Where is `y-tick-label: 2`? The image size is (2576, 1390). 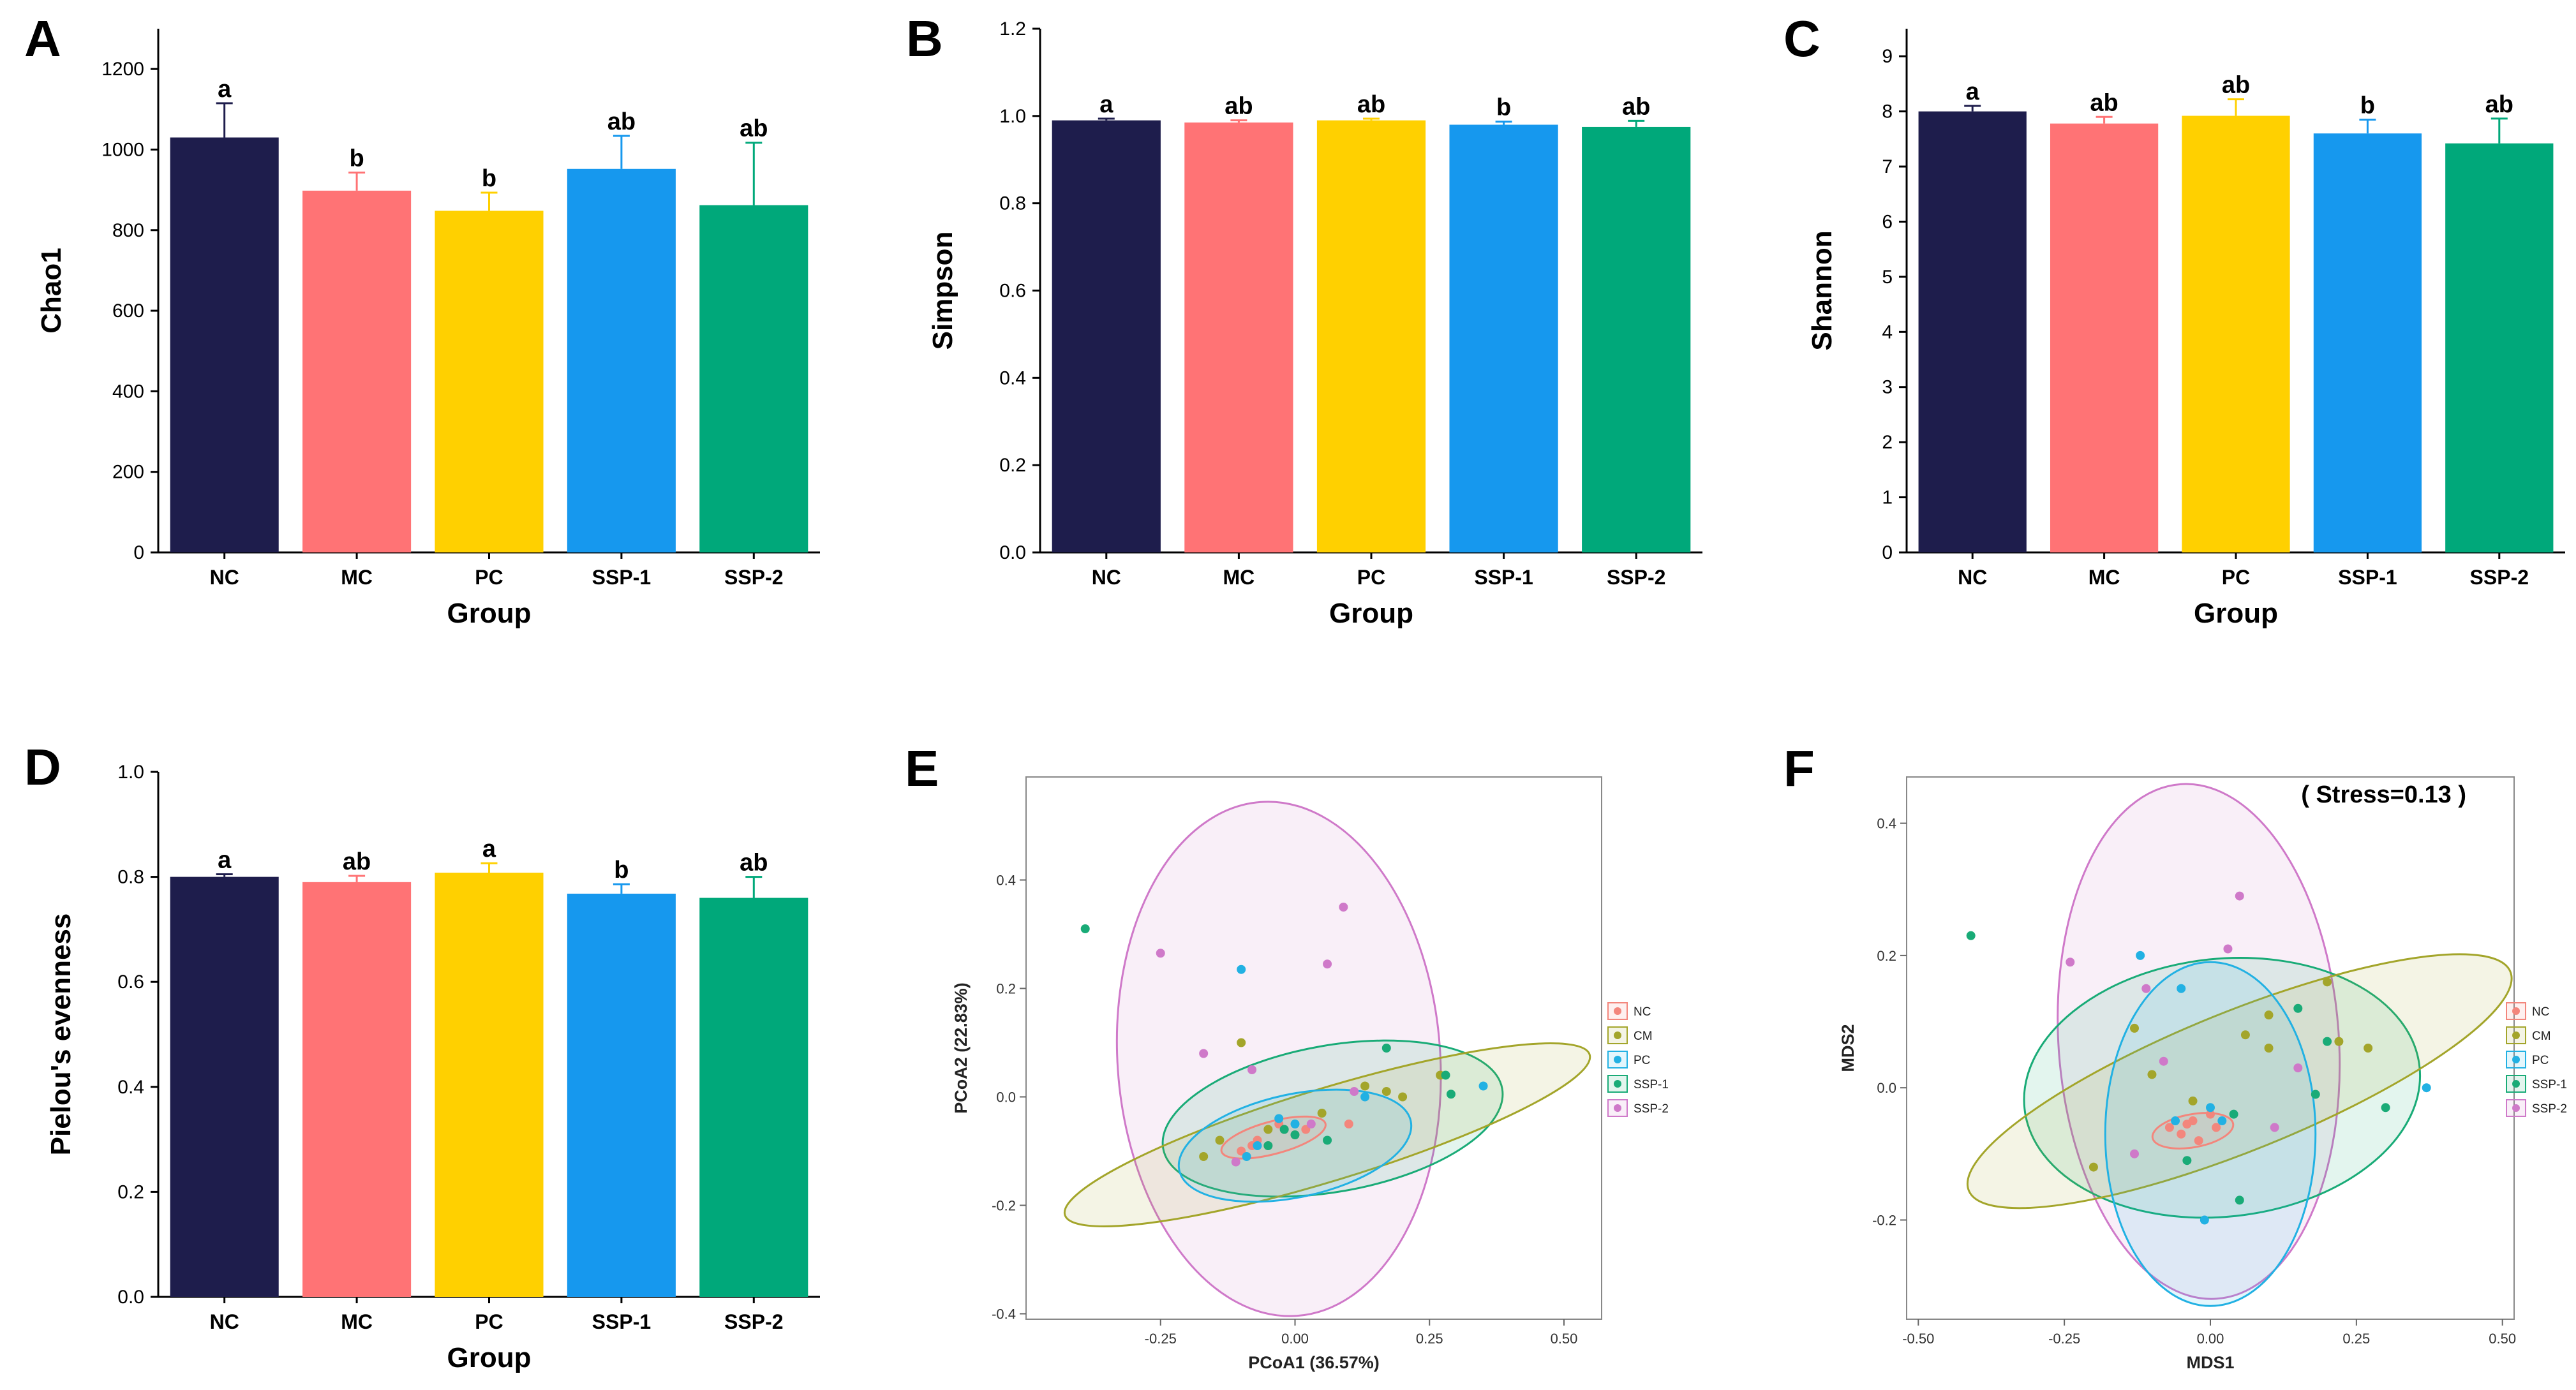 y-tick-label: 2 is located at coordinates (1887, 442).